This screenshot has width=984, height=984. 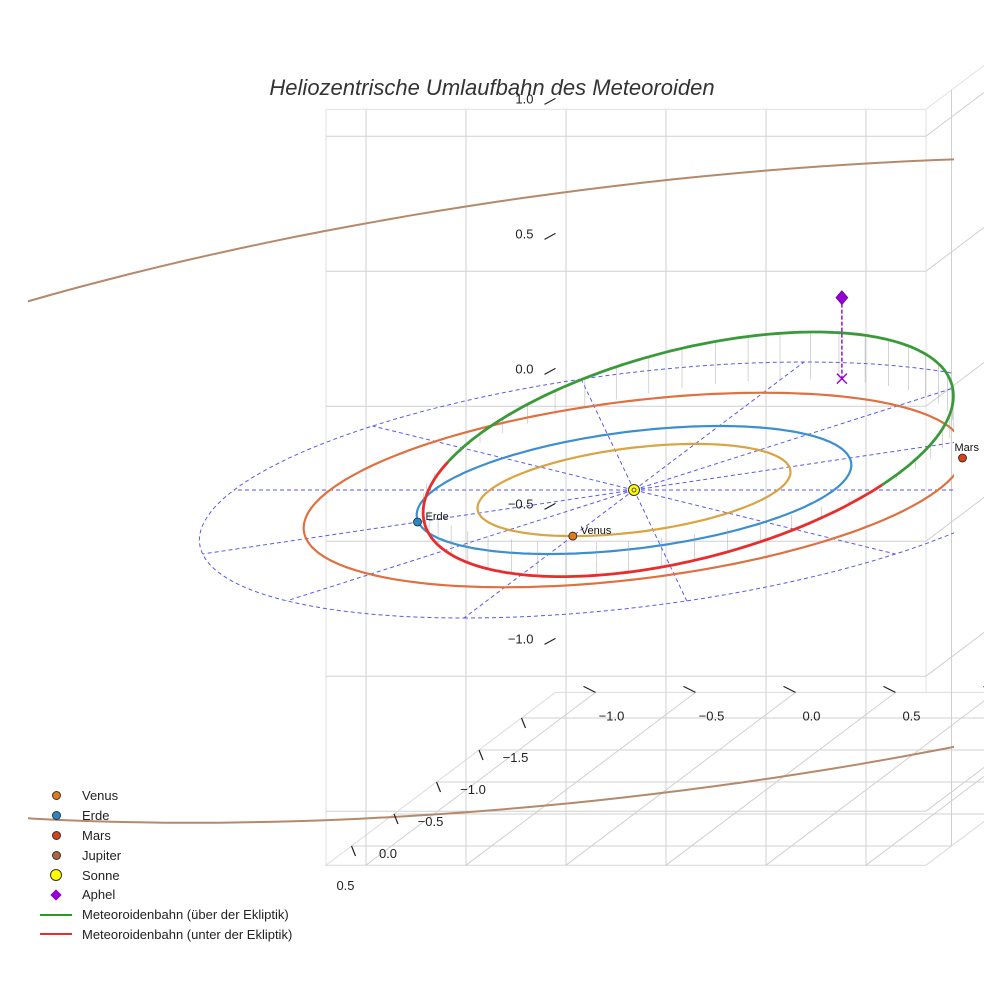 What do you see at coordinates (712, 715) in the screenshot?
I see `y-tick-label: −0.5` at bounding box center [712, 715].